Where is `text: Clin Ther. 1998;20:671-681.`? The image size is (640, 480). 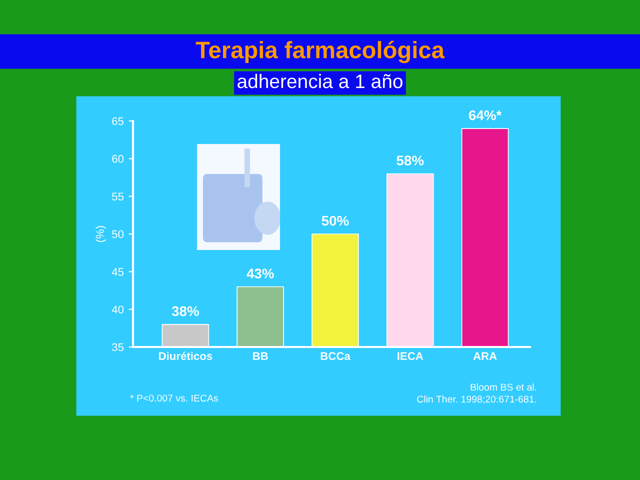 text: Clin Ther. 1998;20:671-681. is located at coordinates (476, 399).